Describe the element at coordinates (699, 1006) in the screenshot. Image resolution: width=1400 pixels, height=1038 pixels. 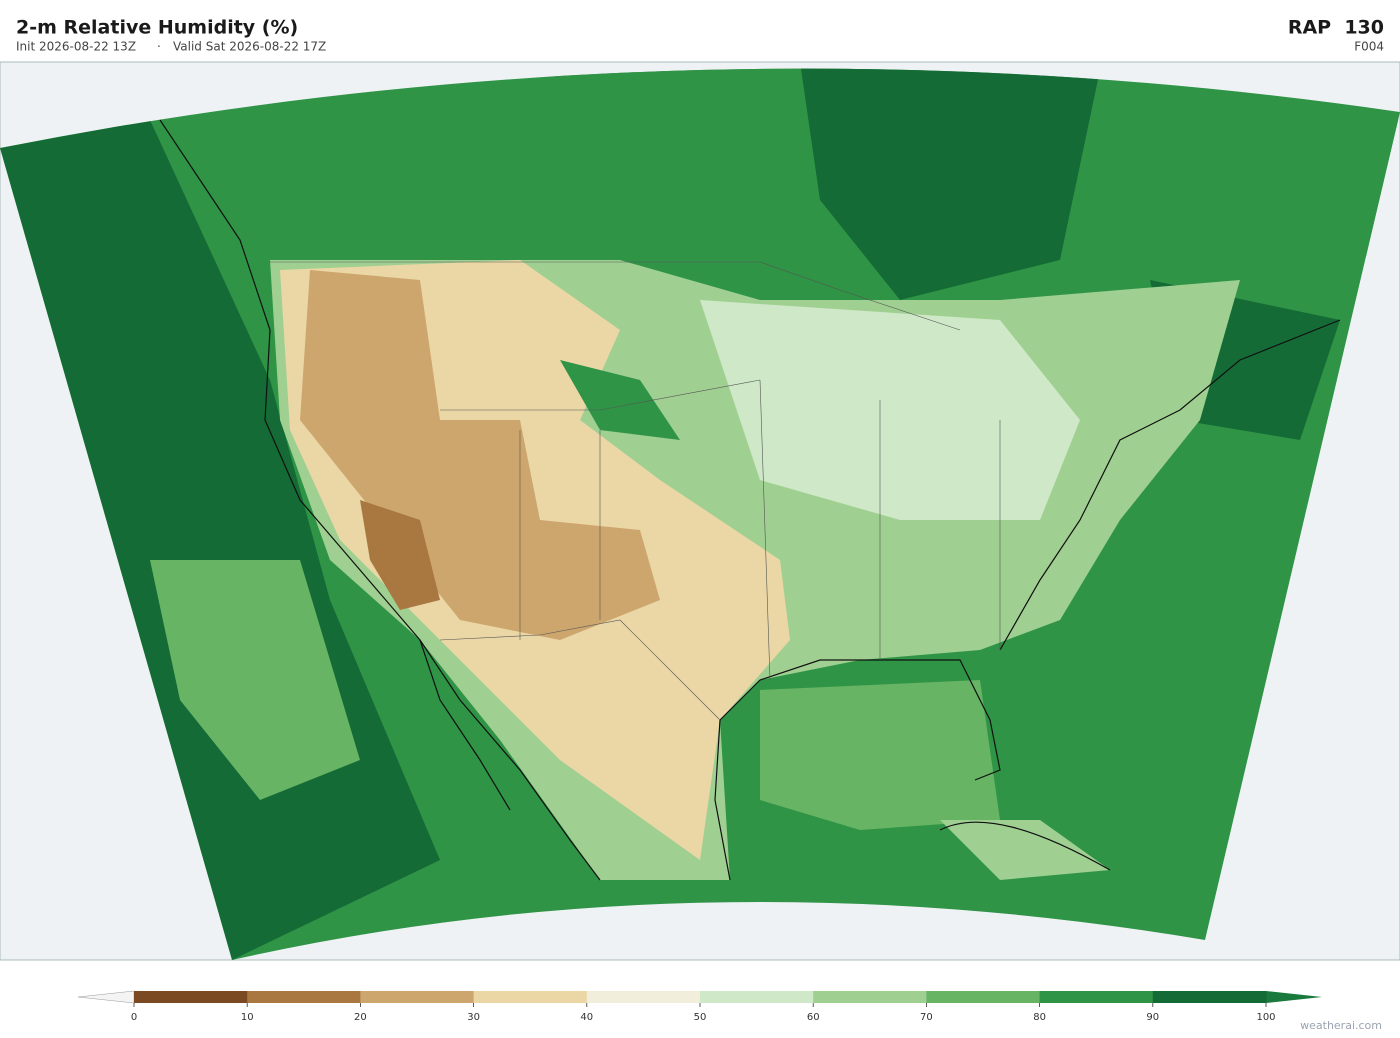
I see `colorbar: 0 10 20 30 40 50 60 70 80 90 100` at that location.